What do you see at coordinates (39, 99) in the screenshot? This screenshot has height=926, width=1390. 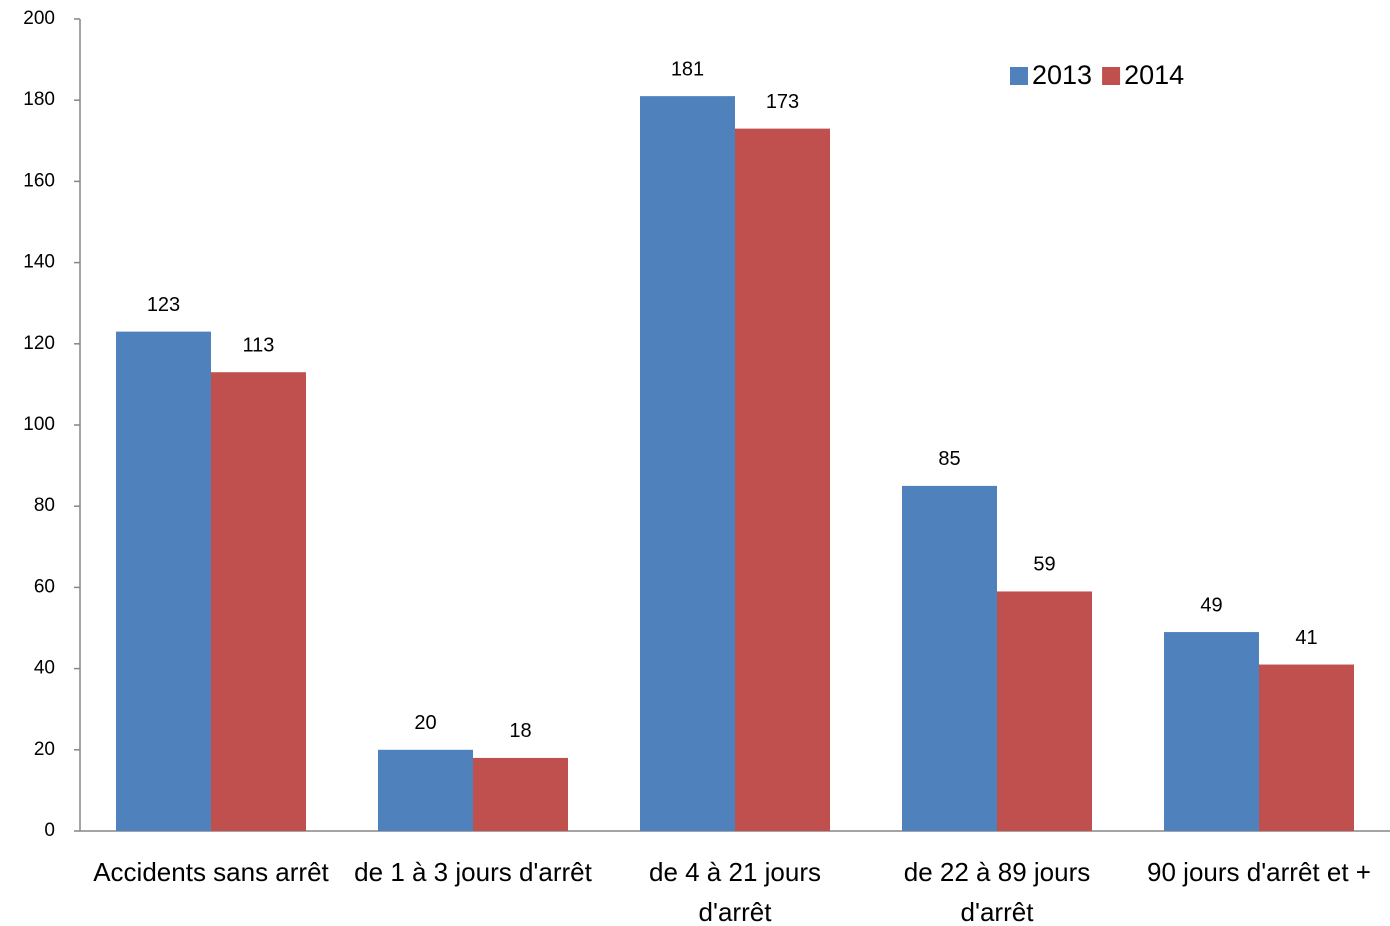 I see `y-tick-label: 180` at bounding box center [39, 99].